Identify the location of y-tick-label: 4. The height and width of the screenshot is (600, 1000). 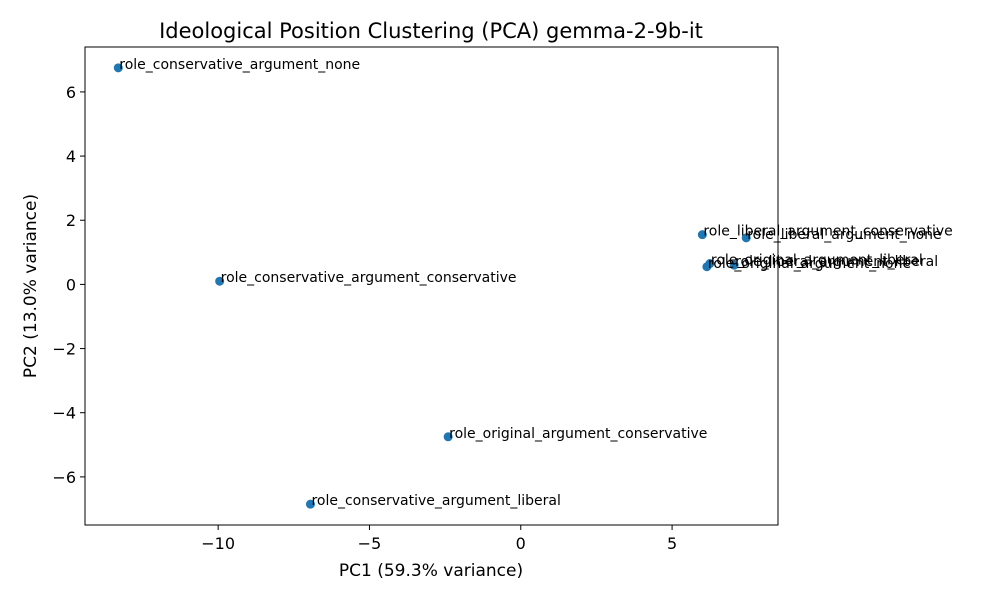
(71, 156).